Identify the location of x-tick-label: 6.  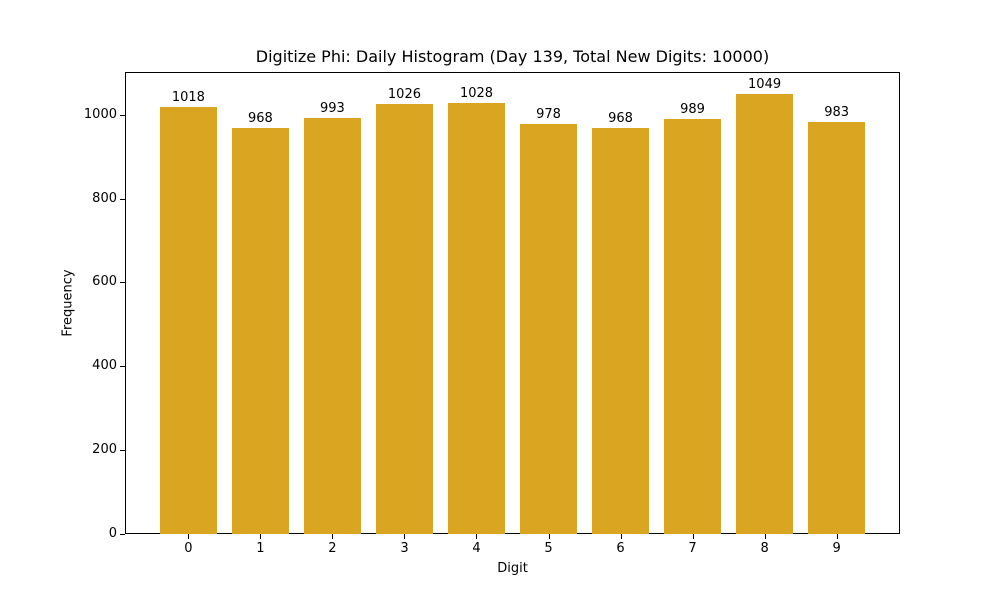
(620, 548).